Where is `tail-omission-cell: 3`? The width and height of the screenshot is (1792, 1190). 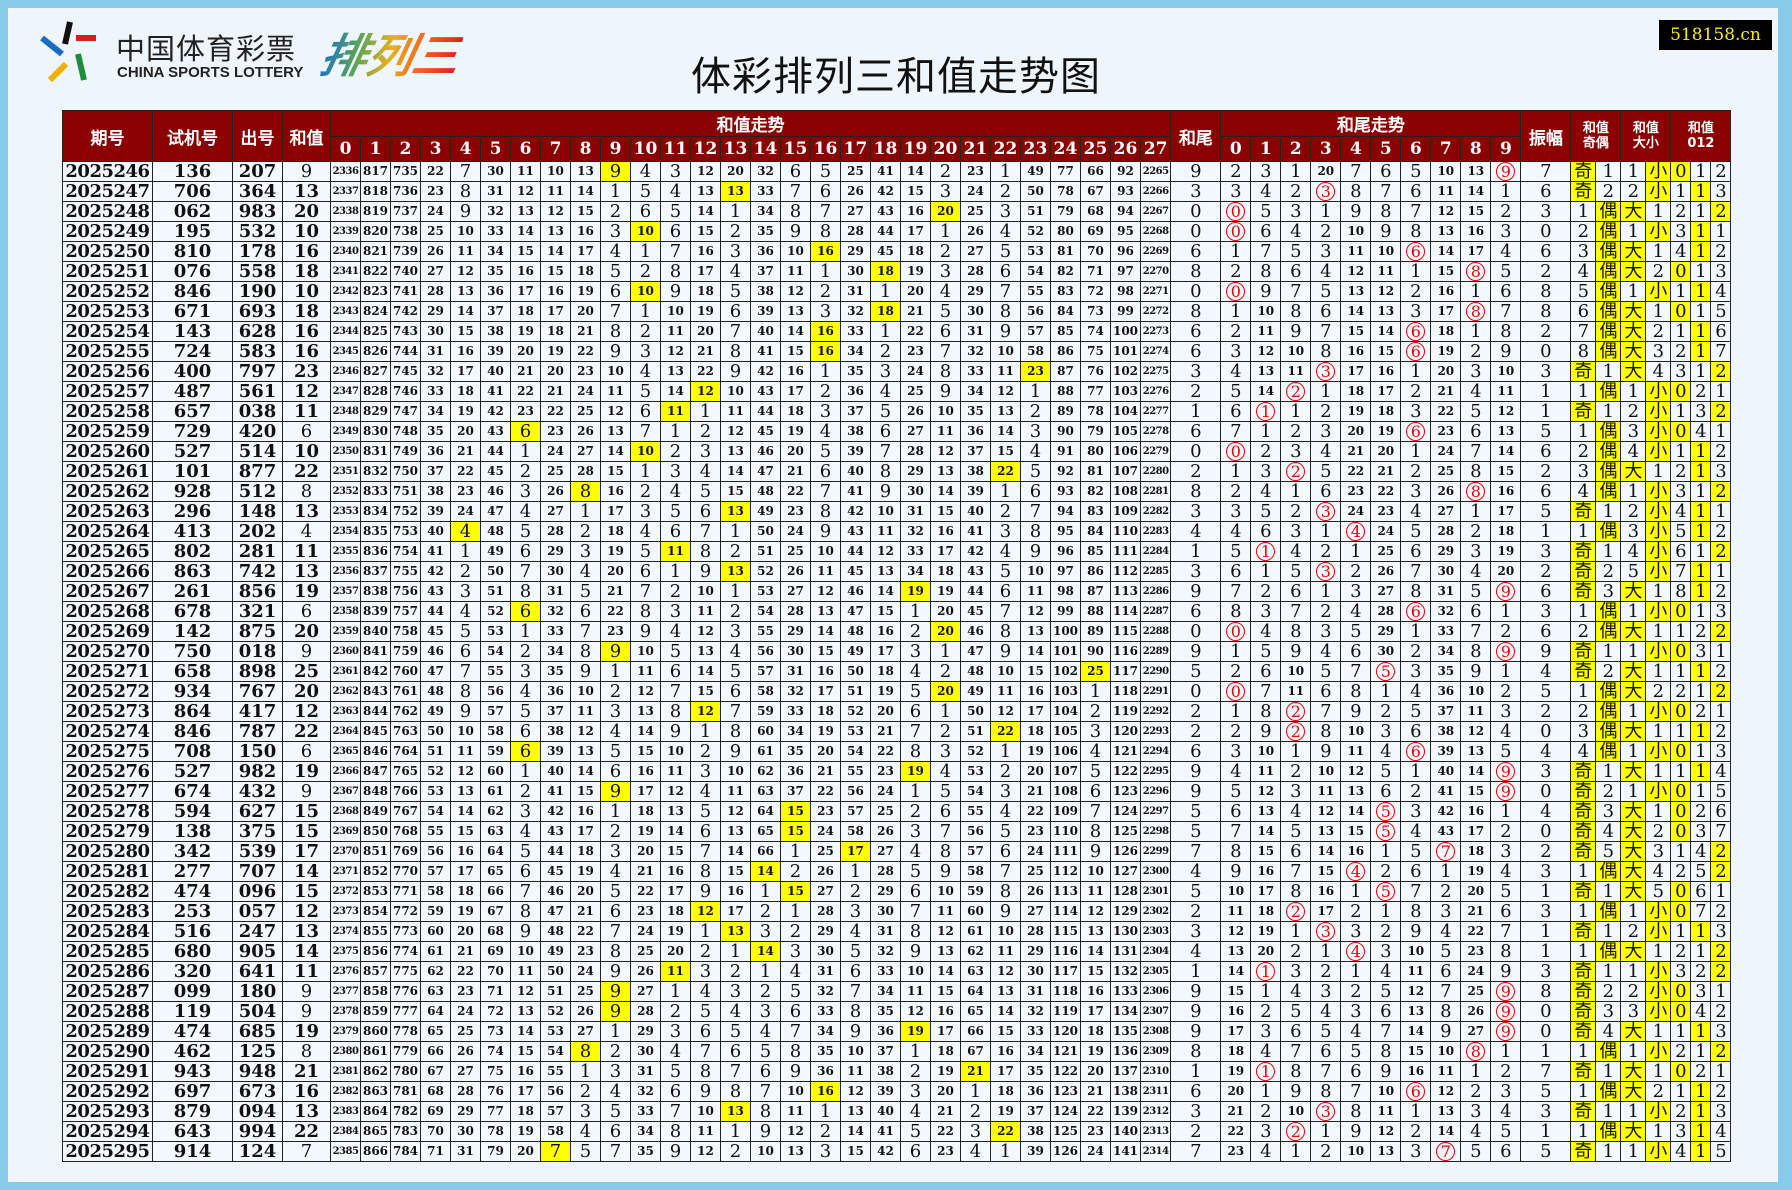
tail-omission-cell: 3 is located at coordinates (1416, 1151).